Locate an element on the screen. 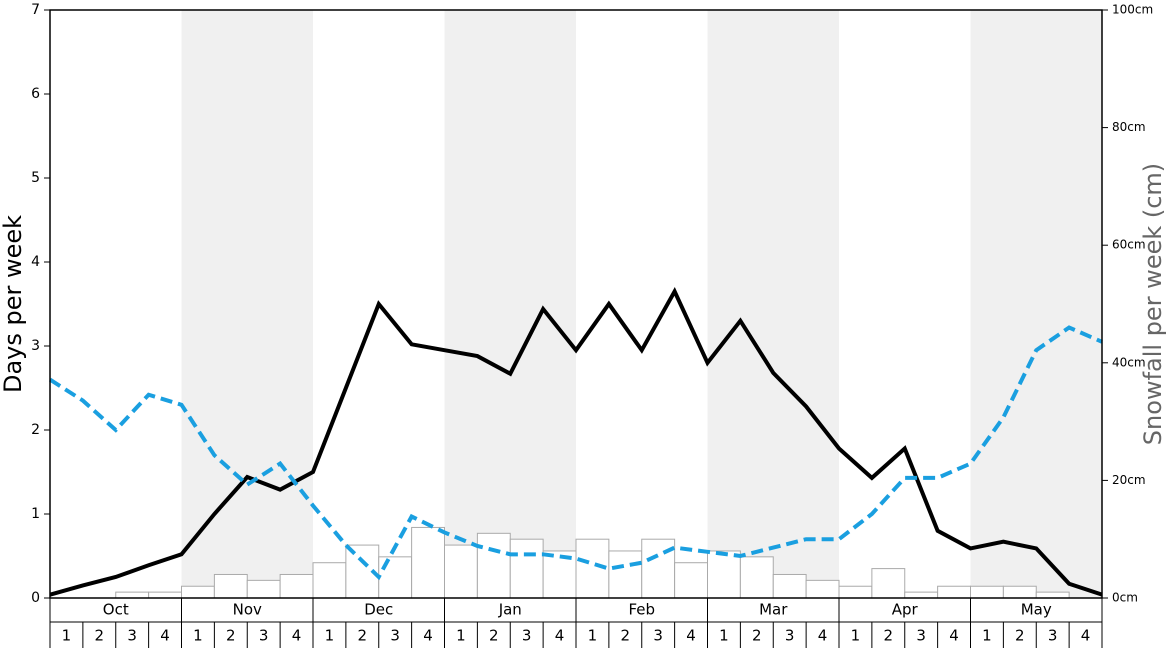  month-label: Apr is located at coordinates (905, 610).